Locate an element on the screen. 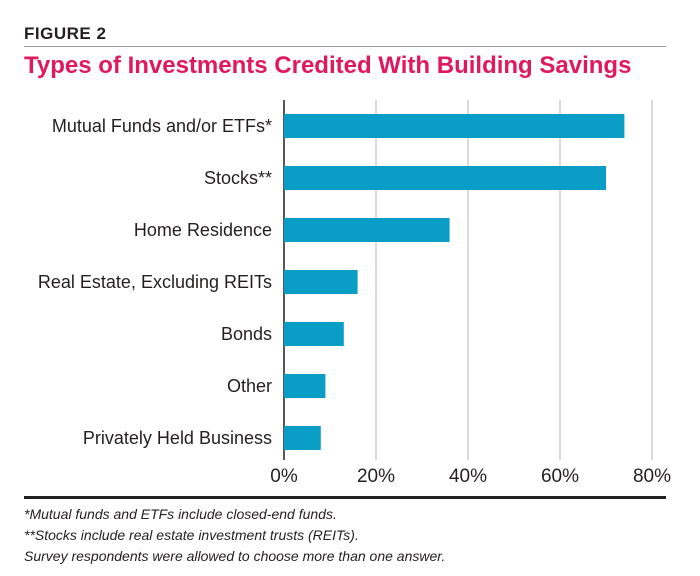 The width and height of the screenshot is (700, 576). category-label: Home Residence is located at coordinates (203, 230).